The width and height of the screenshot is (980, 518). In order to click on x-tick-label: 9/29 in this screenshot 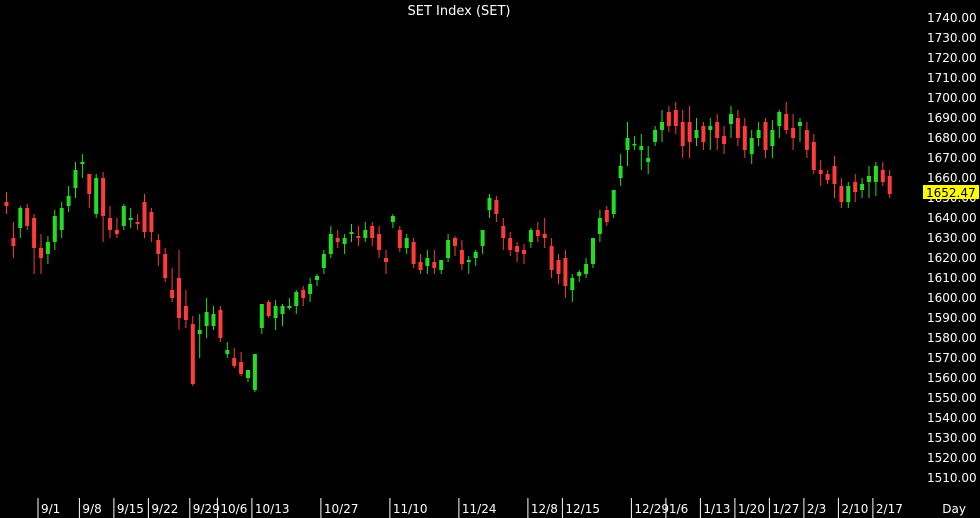, I will do `click(206, 509)`.